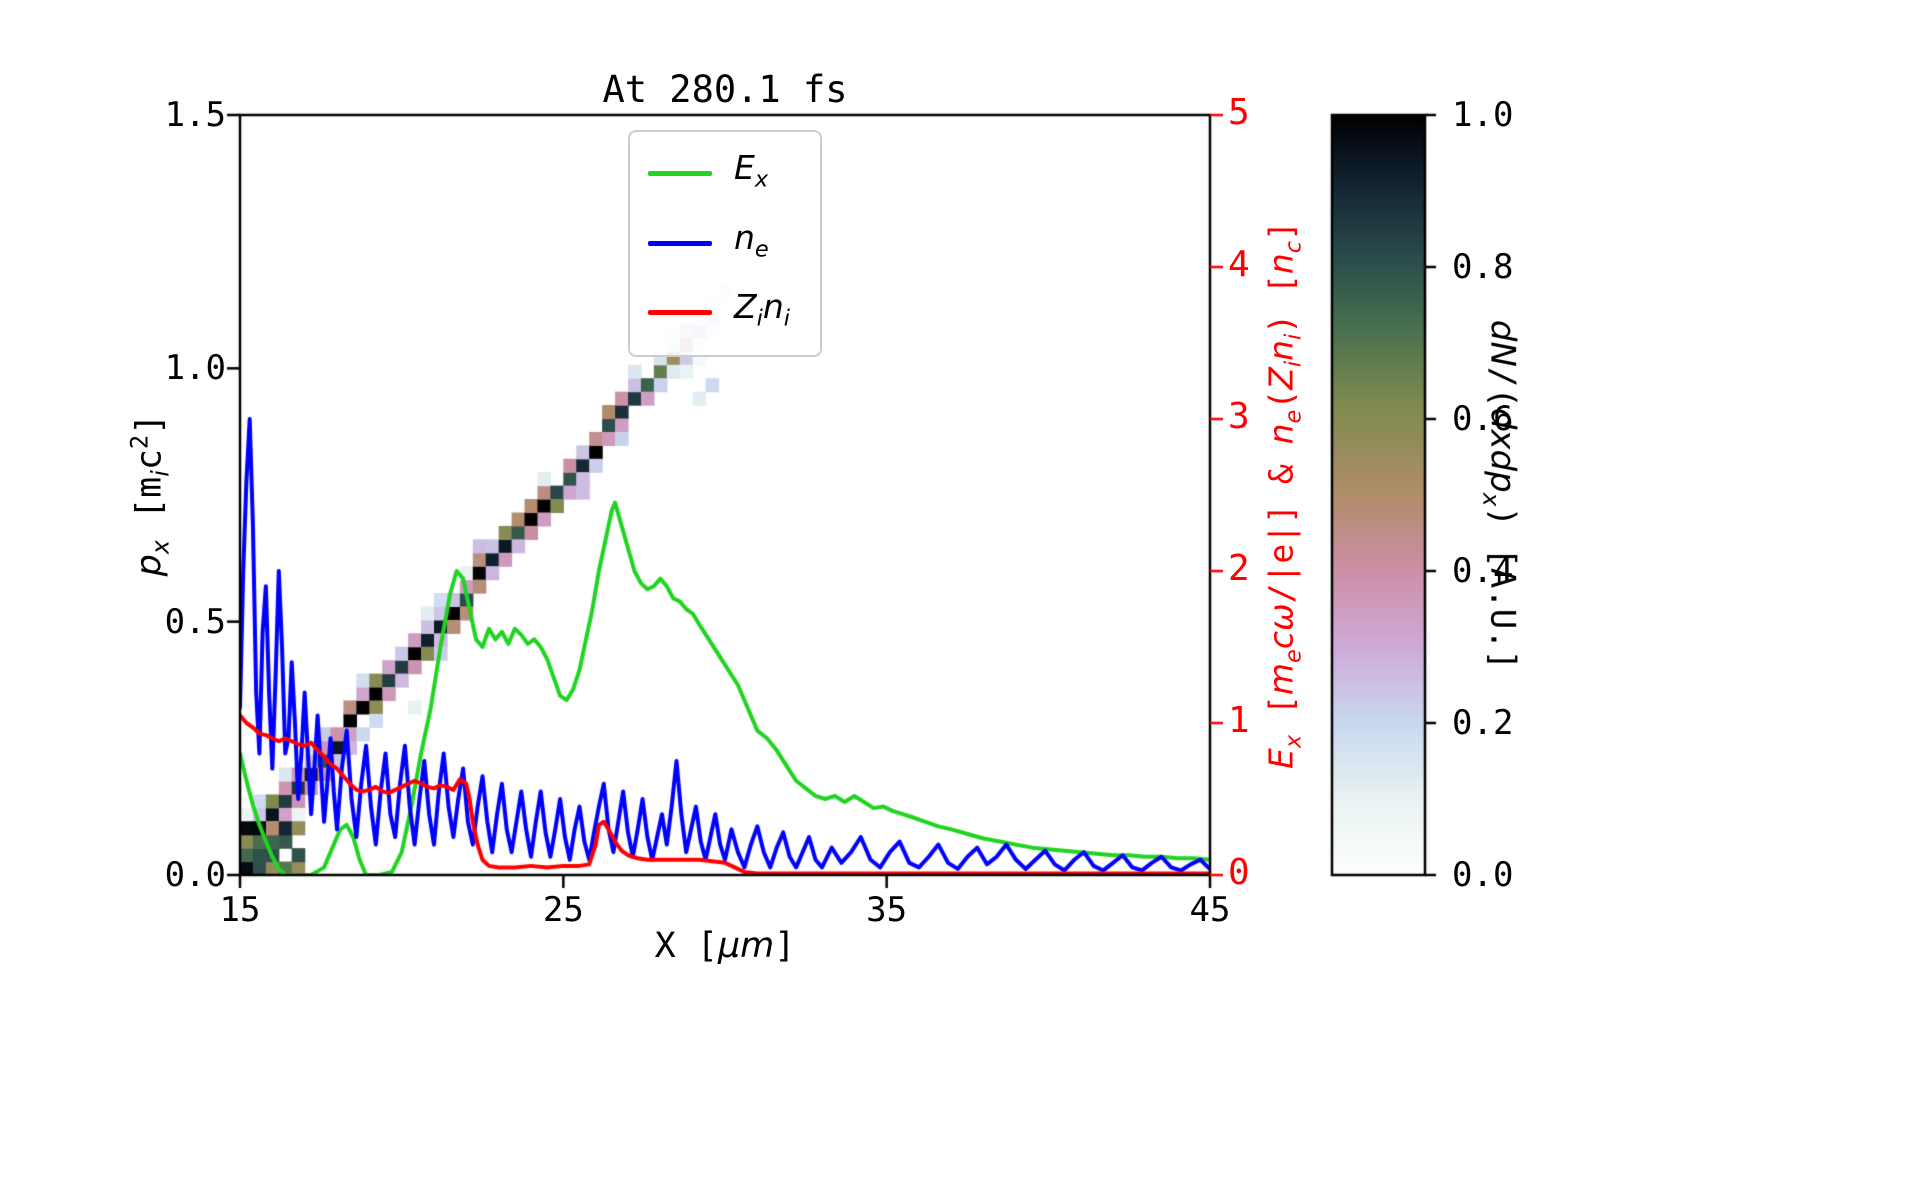  I want to click on x-tick-label: 35, so click(887, 910).